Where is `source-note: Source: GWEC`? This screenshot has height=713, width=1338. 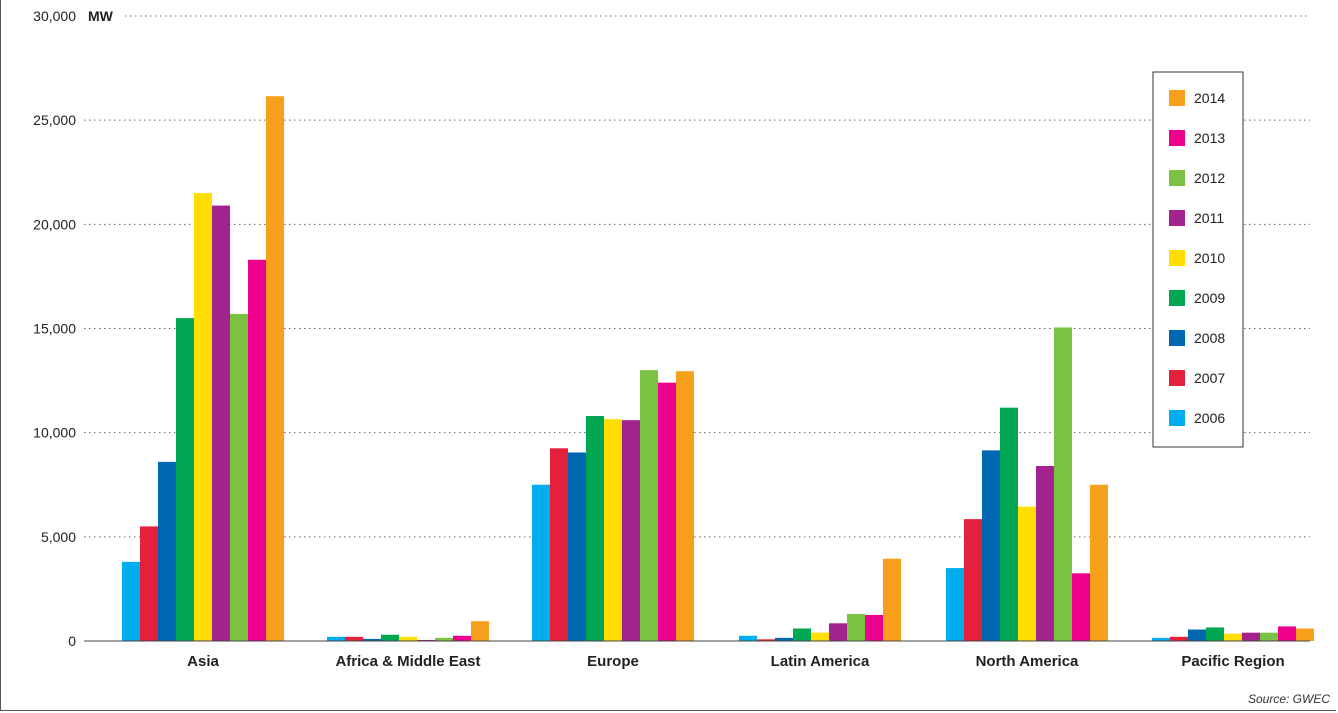 source-note: Source: GWEC is located at coordinates (1289, 699).